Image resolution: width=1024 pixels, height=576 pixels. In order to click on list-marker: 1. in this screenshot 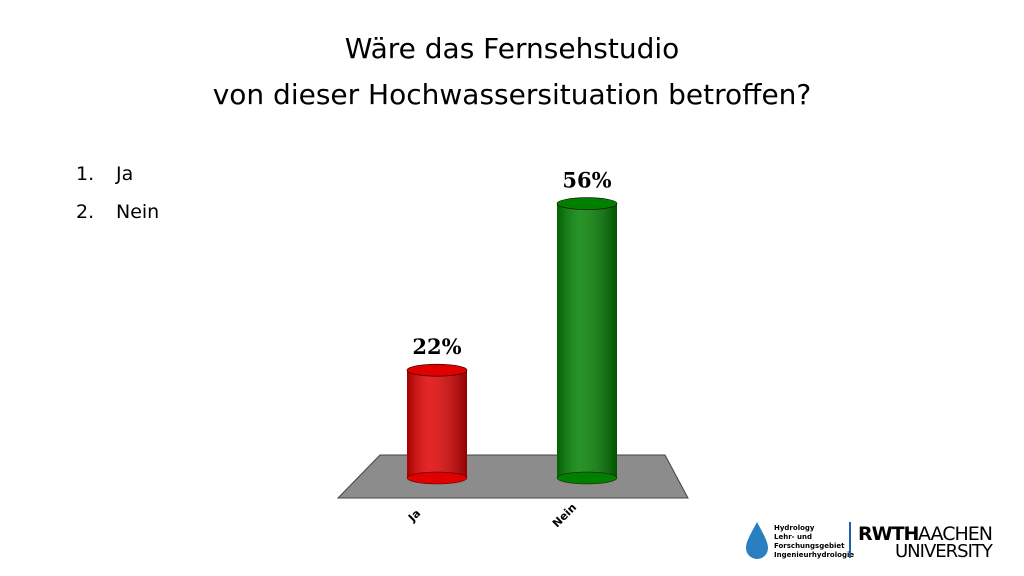, I will do `click(85, 174)`.